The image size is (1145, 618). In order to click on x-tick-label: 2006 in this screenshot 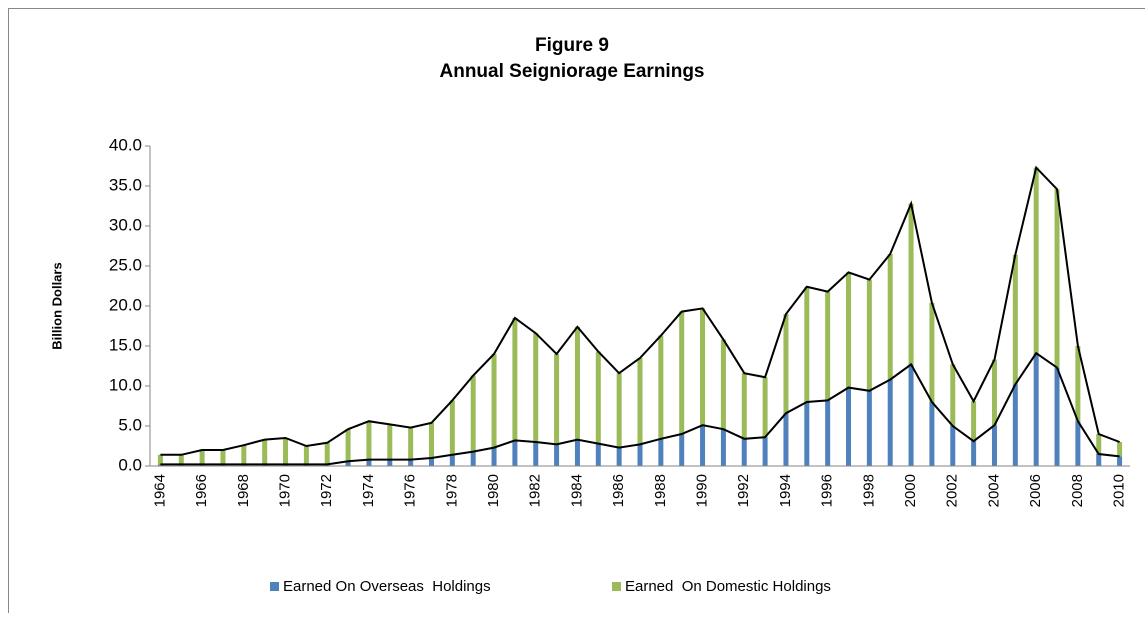, I will do `click(1035, 490)`.